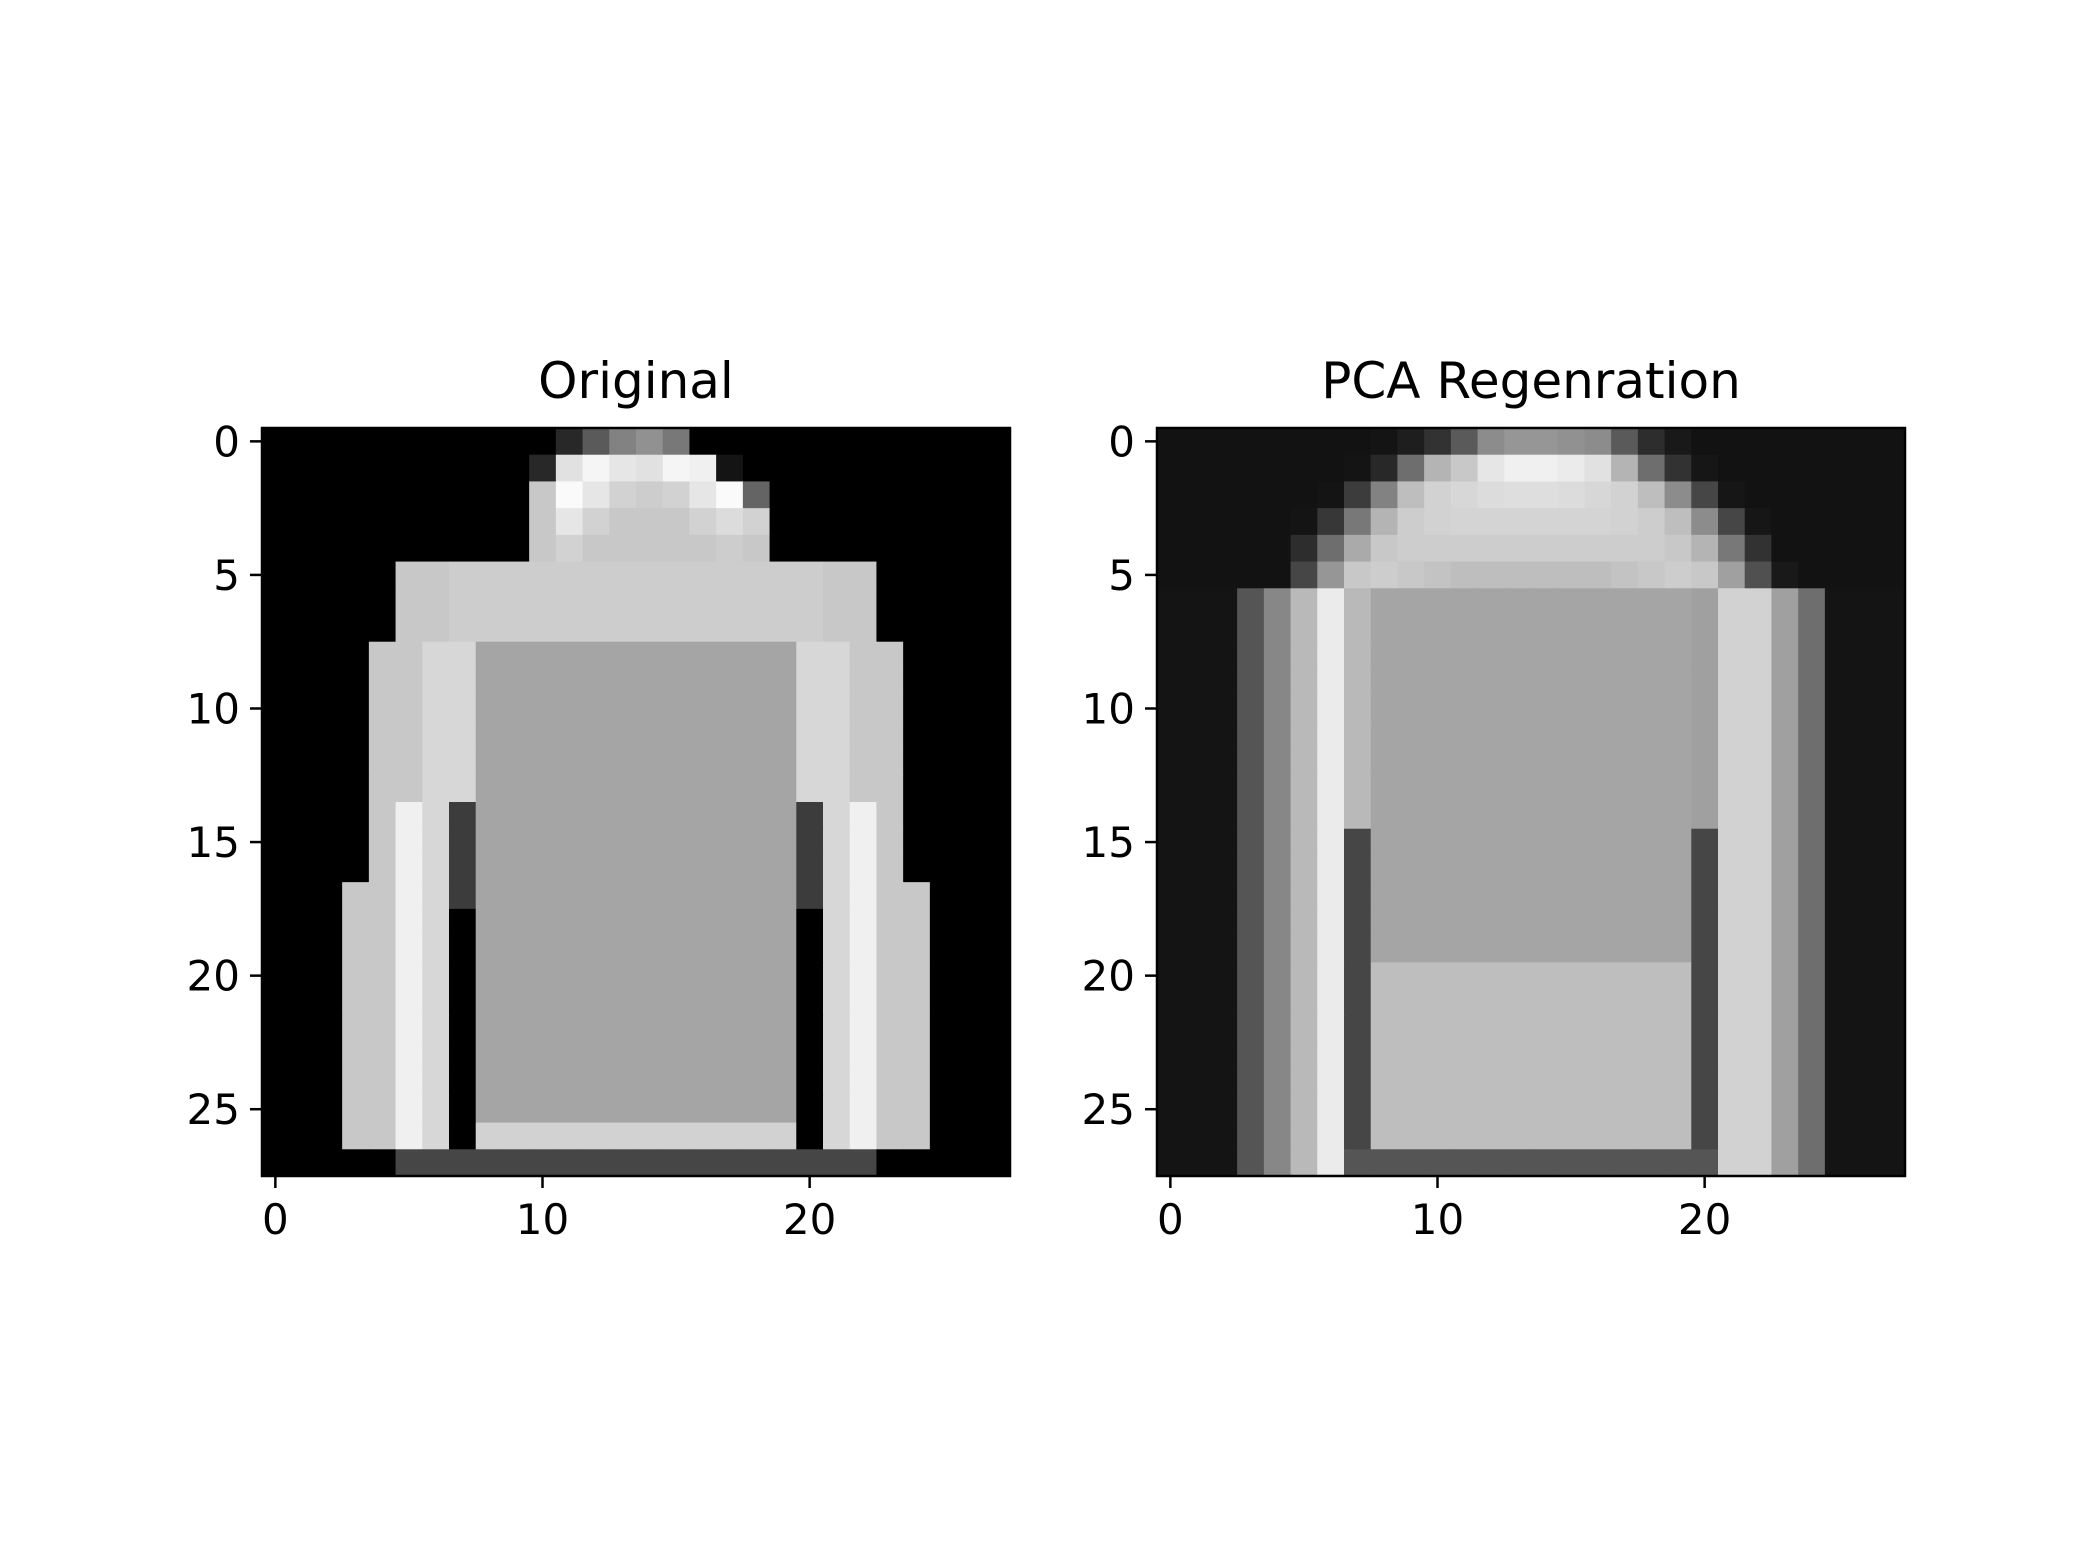 This screenshot has width=2086, height=1564. What do you see at coordinates (1108, 842) in the screenshot?
I see `y-tick-label: 15` at bounding box center [1108, 842].